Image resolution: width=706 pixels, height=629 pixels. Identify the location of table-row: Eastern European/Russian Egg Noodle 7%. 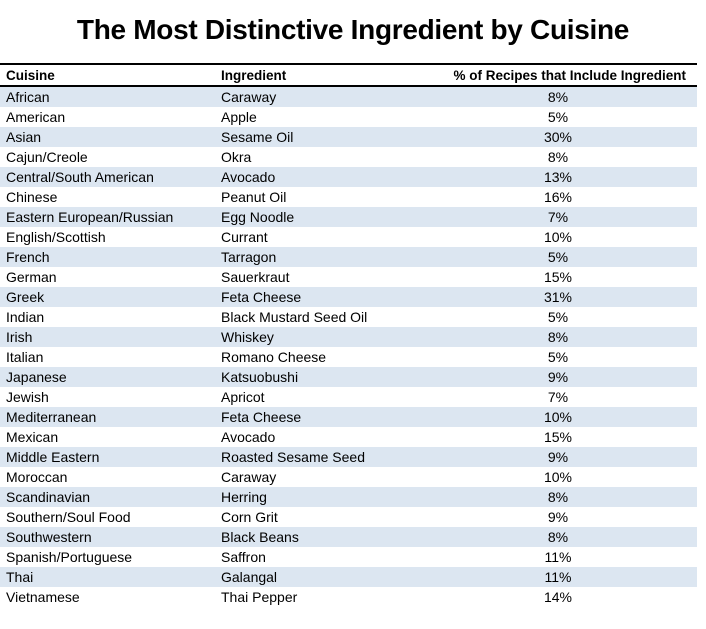
(348, 217).